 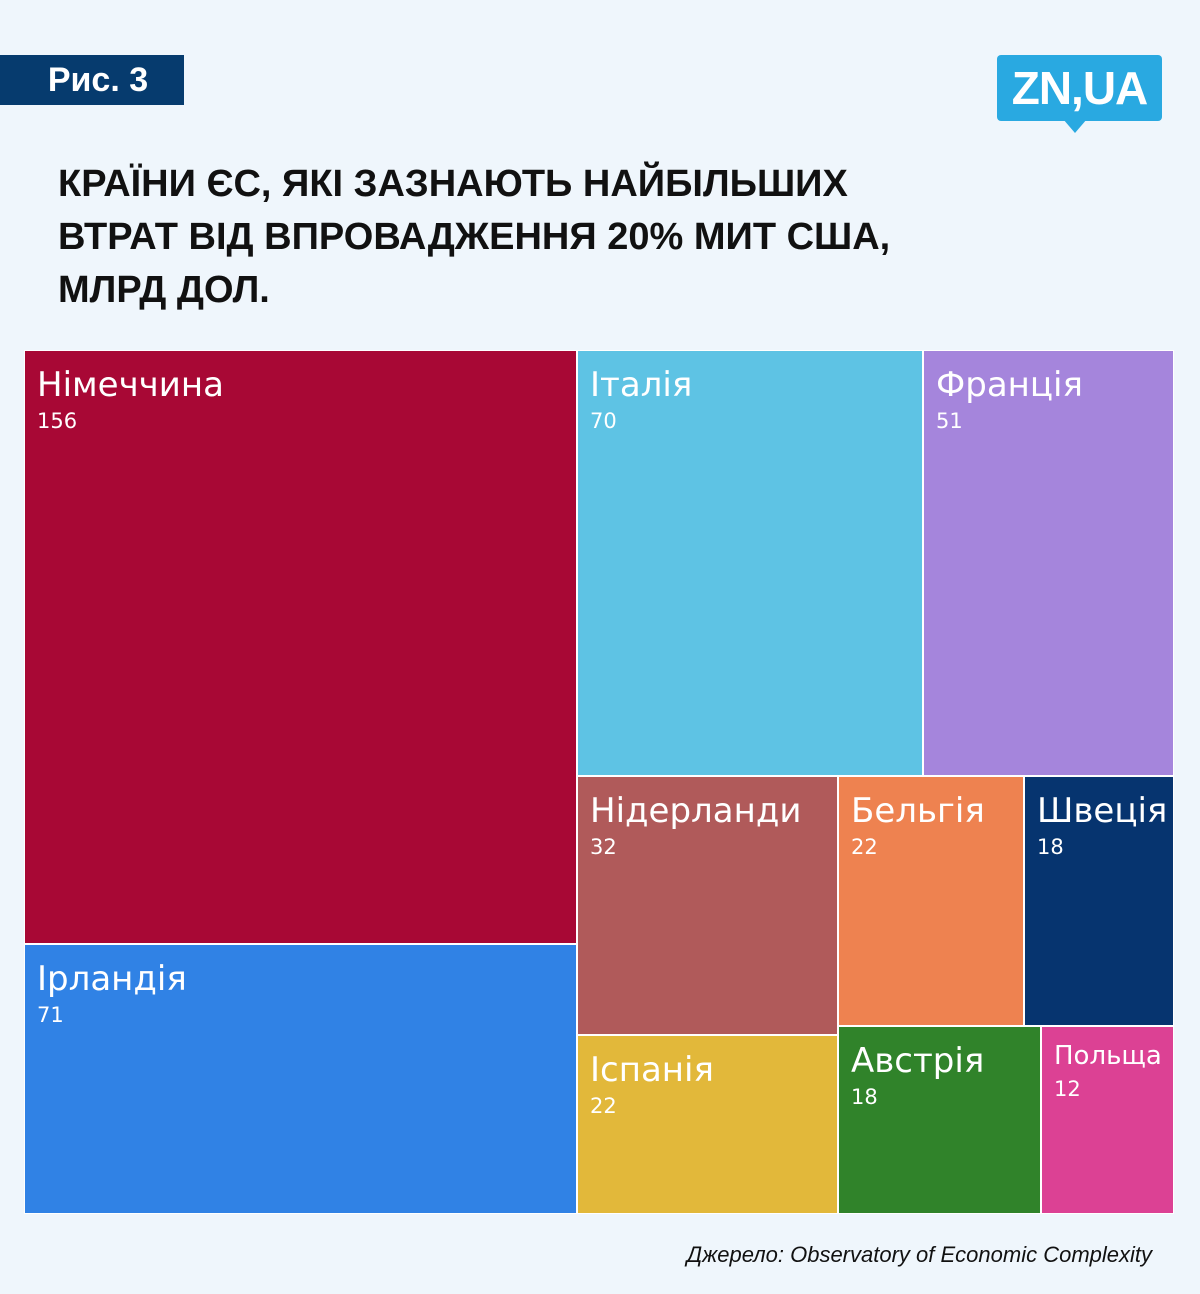 I want to click on tile-value-belgium: 22, so click(x=864, y=847).